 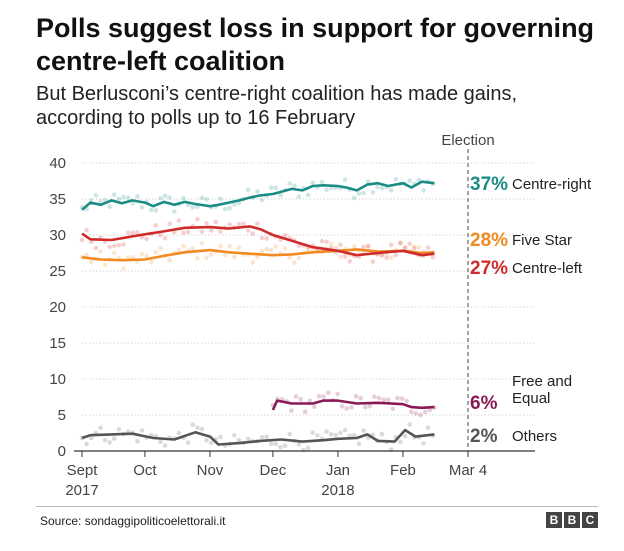 What do you see at coordinates (467, 140) in the screenshot?
I see `election-label: Election` at bounding box center [467, 140].